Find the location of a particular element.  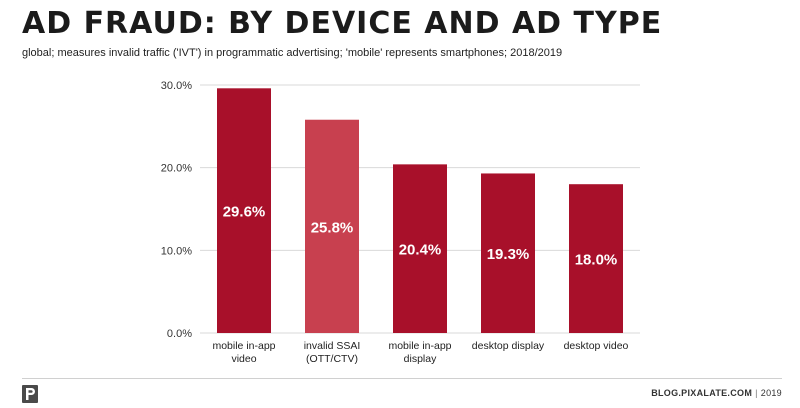

y-tick-label: 20.0% is located at coordinates (176, 169).